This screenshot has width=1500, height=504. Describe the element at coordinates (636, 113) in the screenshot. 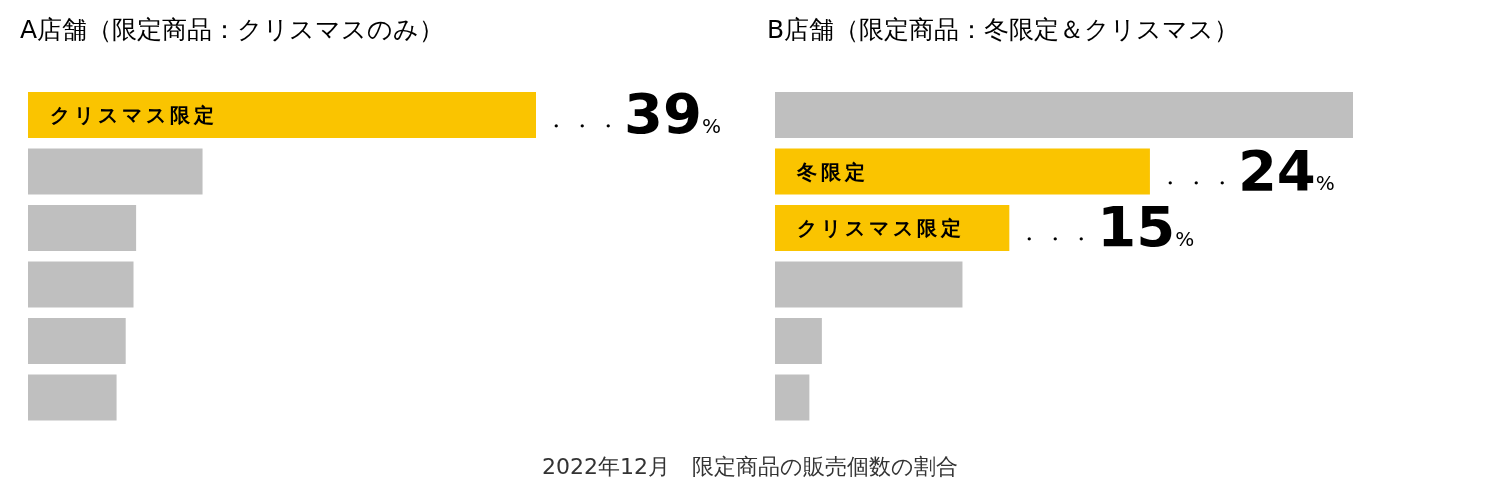

I see `data-label: ・・・39%` at that location.